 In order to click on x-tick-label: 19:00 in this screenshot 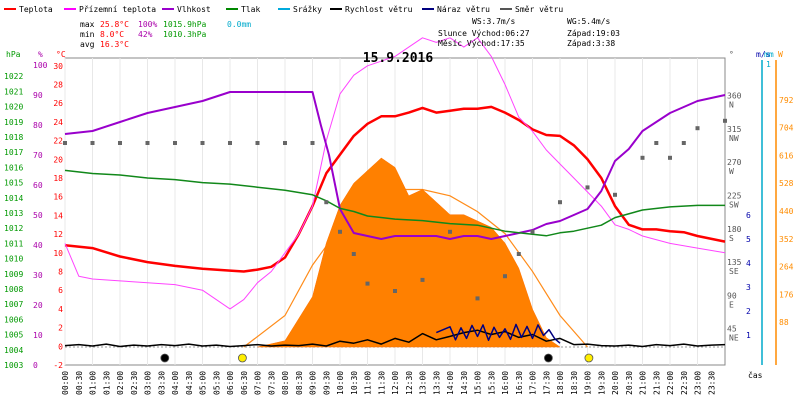, I will do `click(588, 383)`.